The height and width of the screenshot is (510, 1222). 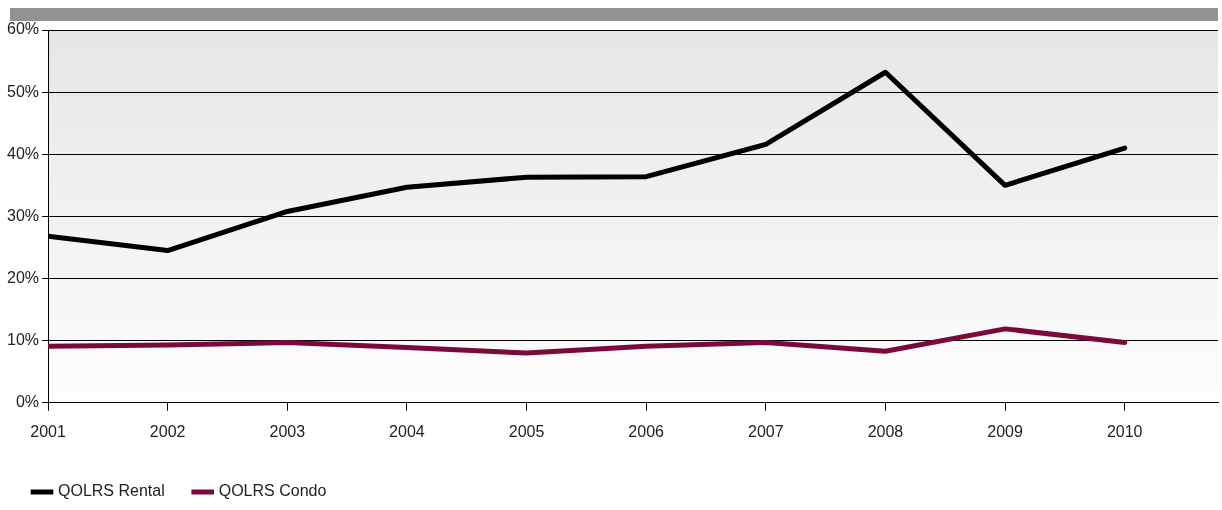 What do you see at coordinates (526, 431) in the screenshot?
I see `x-tick-label: 2005` at bounding box center [526, 431].